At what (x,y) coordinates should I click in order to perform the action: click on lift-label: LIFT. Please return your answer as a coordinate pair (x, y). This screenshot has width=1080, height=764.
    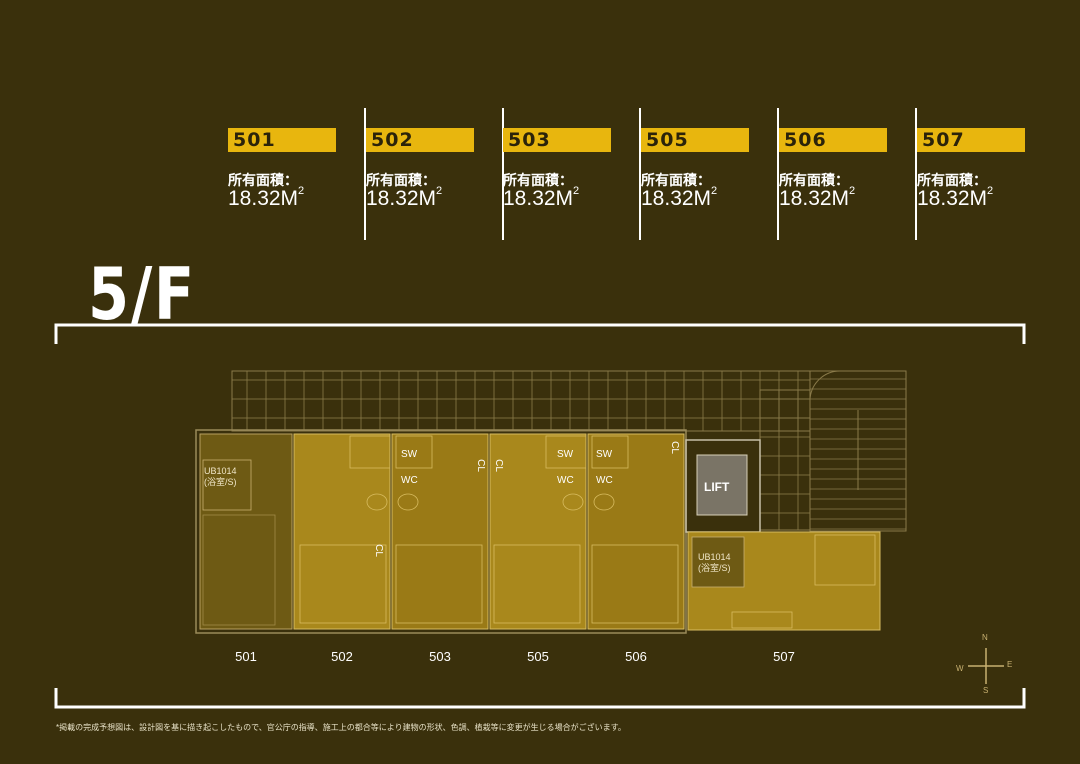
    Looking at the image, I should click on (717, 487).